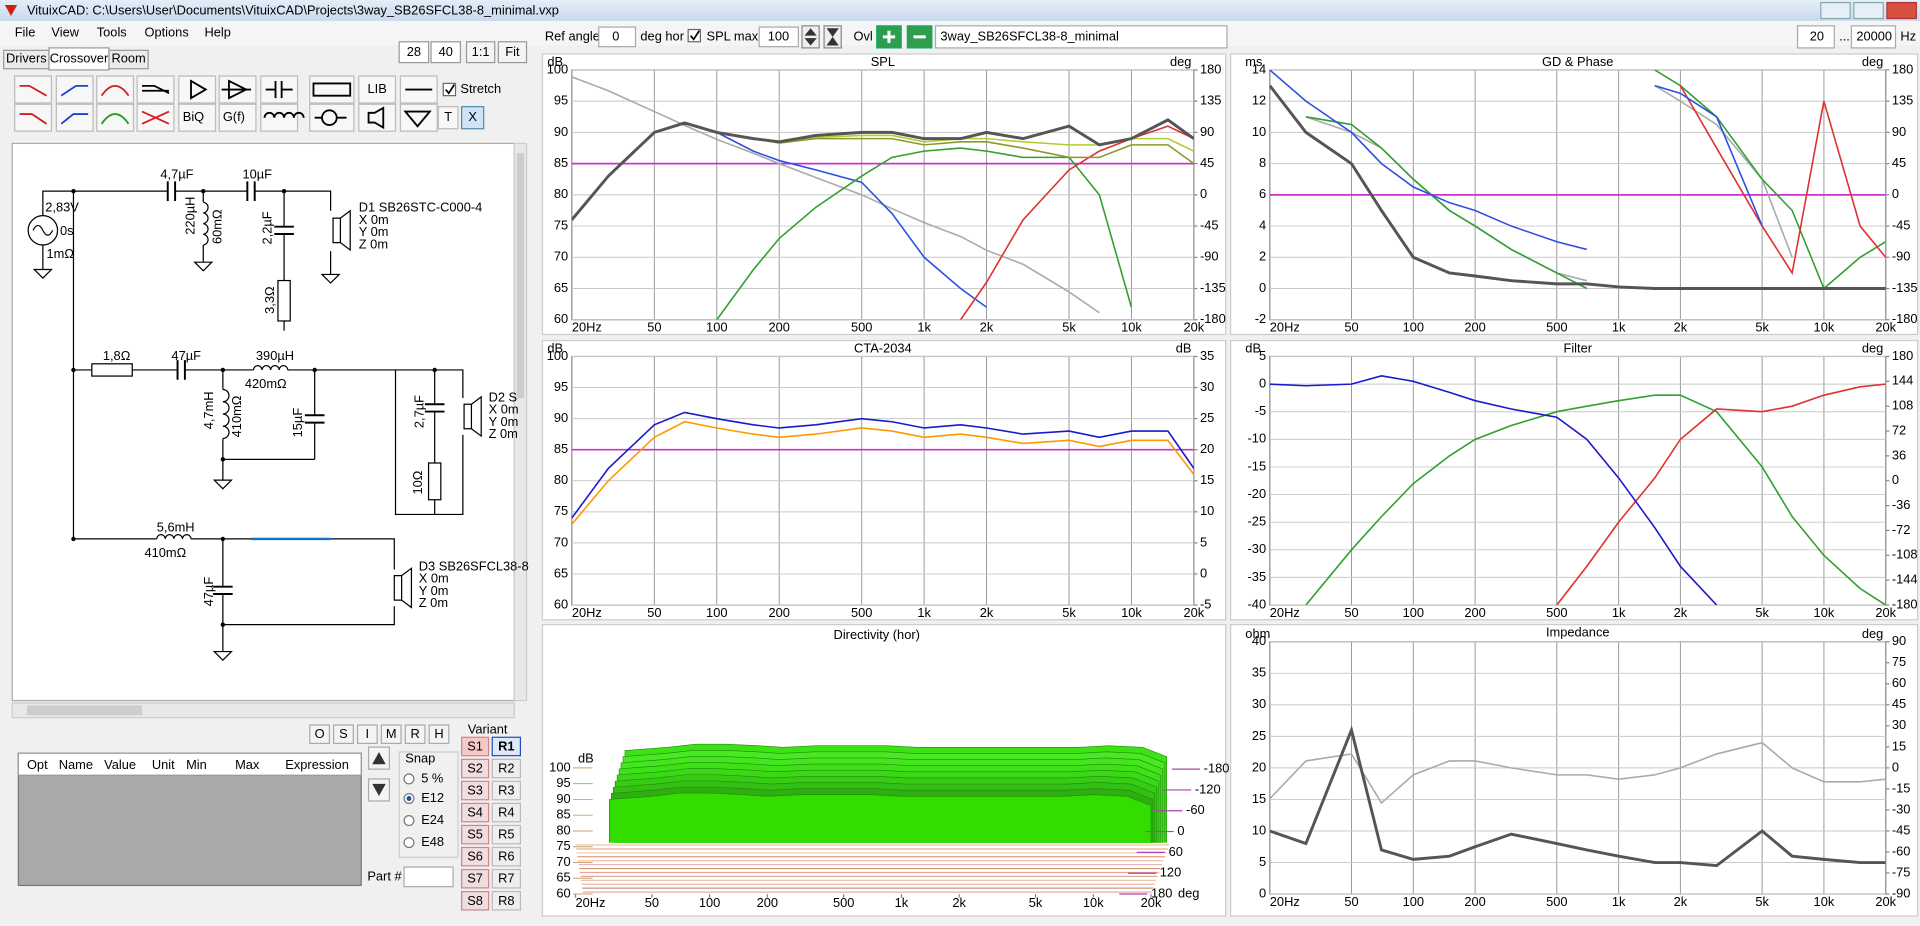 This screenshot has width=1920, height=926. What do you see at coordinates (234, 116) in the screenshot?
I see `tool-gf: G(f)` at bounding box center [234, 116].